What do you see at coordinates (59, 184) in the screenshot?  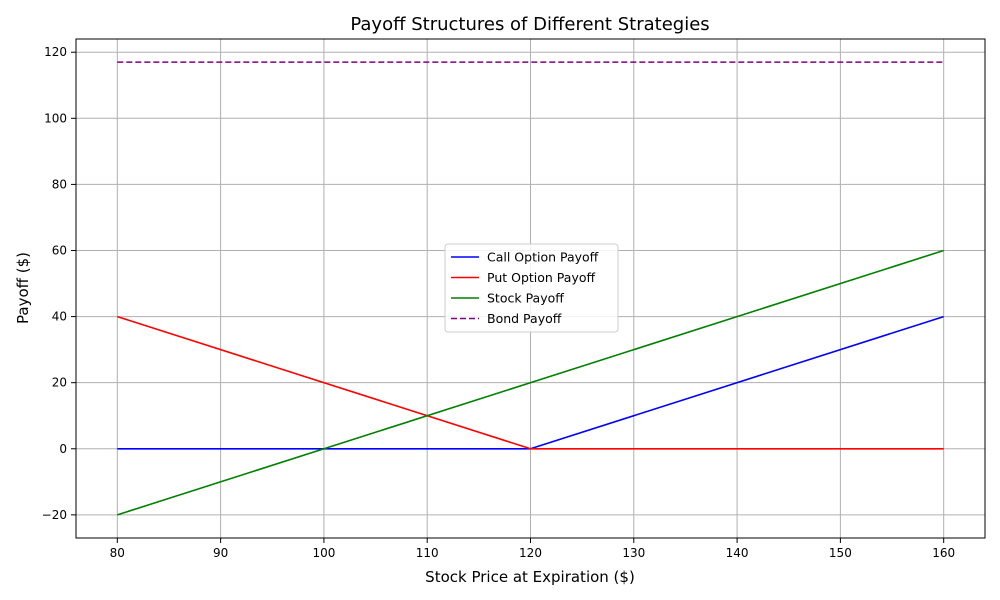 I see `y-tick-label: 80` at bounding box center [59, 184].